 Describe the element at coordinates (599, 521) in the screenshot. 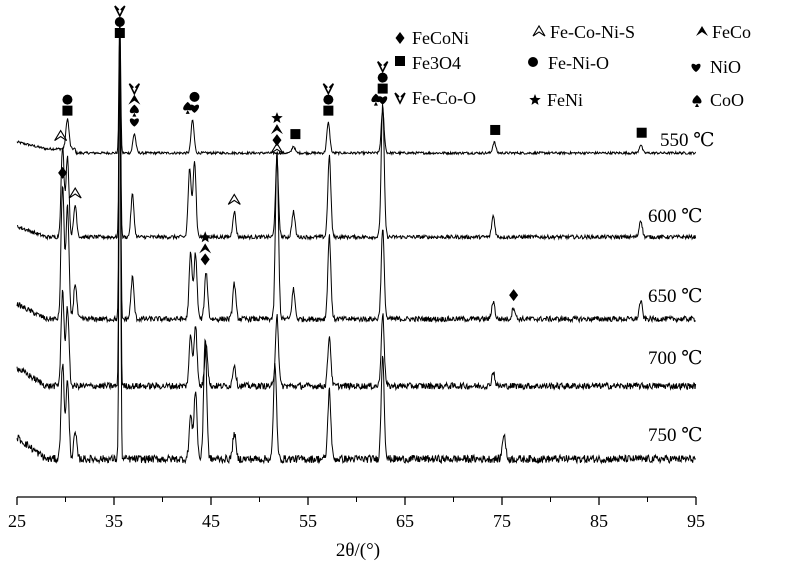

I see `x-tick-label: 85` at that location.